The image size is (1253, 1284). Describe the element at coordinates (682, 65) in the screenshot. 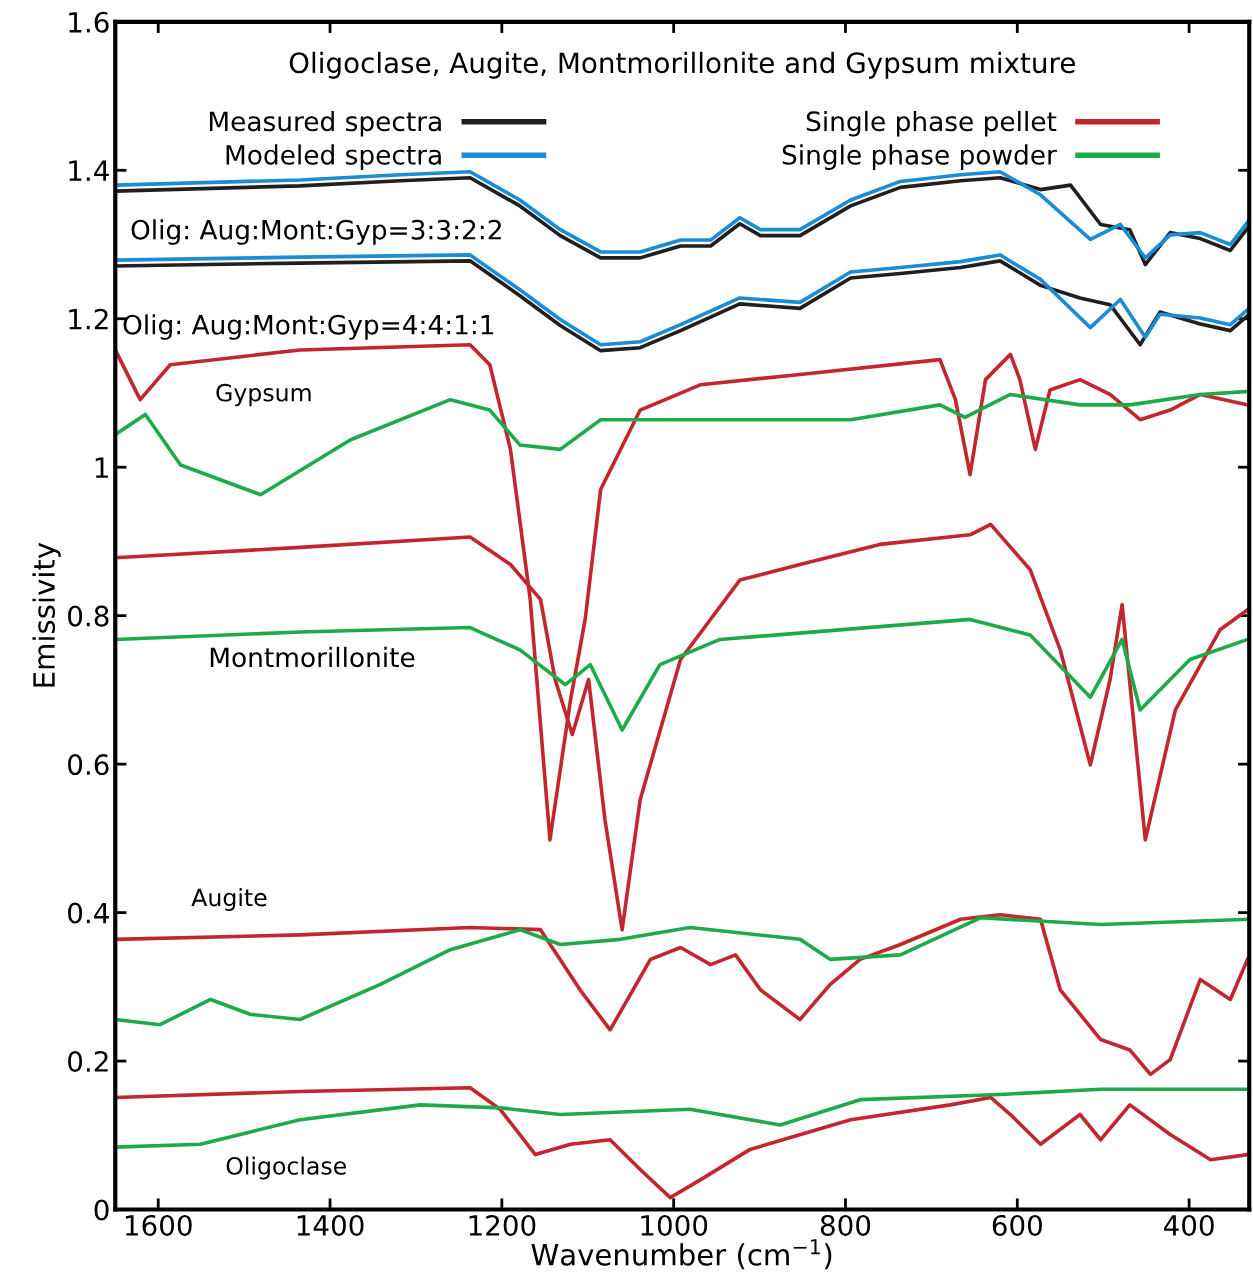

I see `text: Oligoclase, Augite, Montmorillonite and Gypsum mixture` at that location.